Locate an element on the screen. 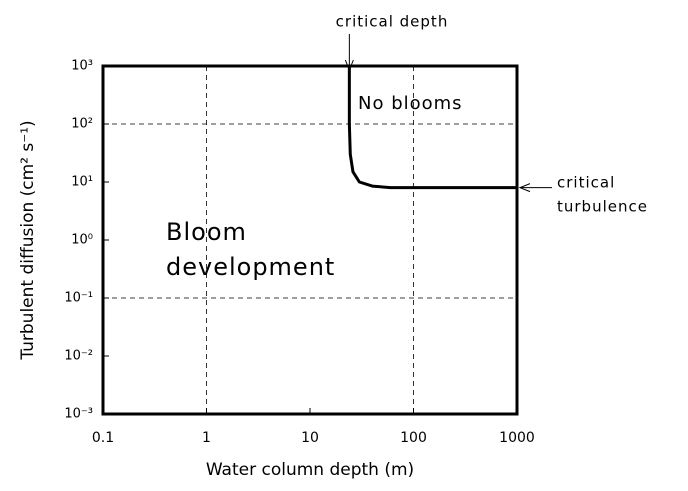  x-tick-label: 100 is located at coordinates (413, 438).